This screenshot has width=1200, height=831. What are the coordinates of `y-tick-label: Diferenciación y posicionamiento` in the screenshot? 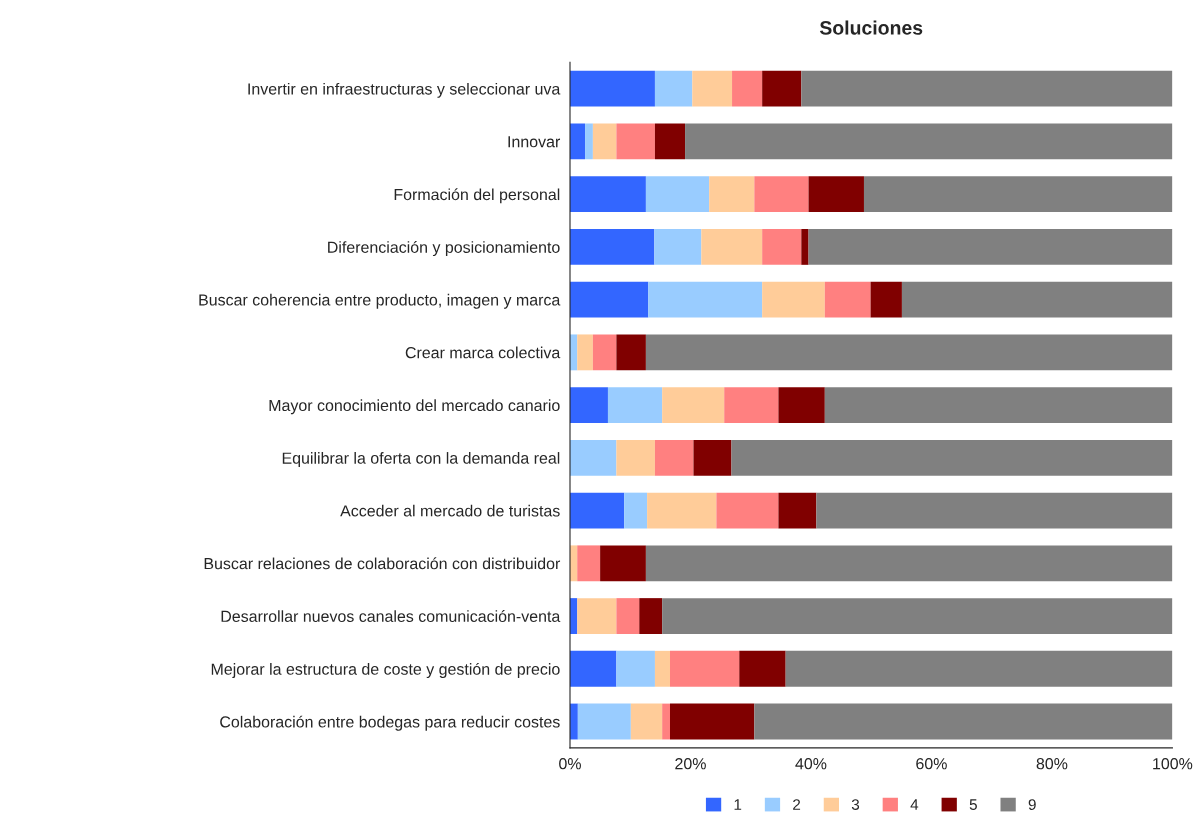 It's located at (444, 249).